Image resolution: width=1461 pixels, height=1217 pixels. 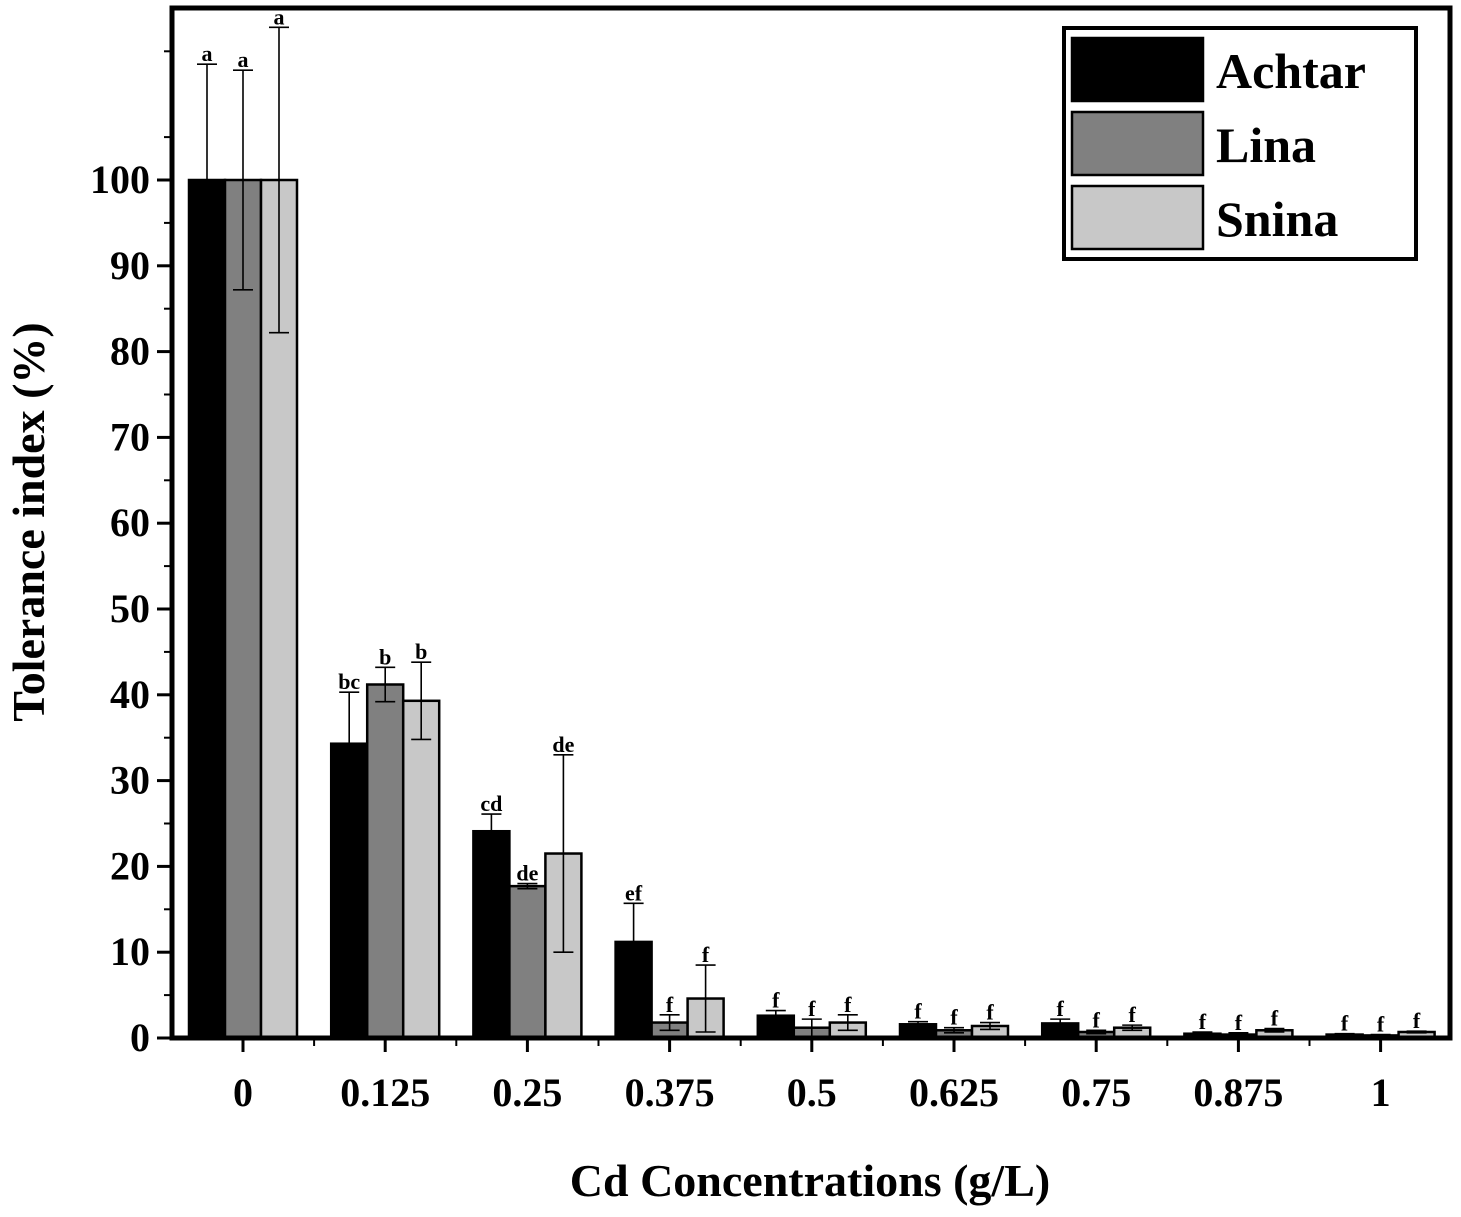 What do you see at coordinates (1061, 1008) in the screenshot?
I see `significance-label-achtar-0.75: f` at bounding box center [1061, 1008].